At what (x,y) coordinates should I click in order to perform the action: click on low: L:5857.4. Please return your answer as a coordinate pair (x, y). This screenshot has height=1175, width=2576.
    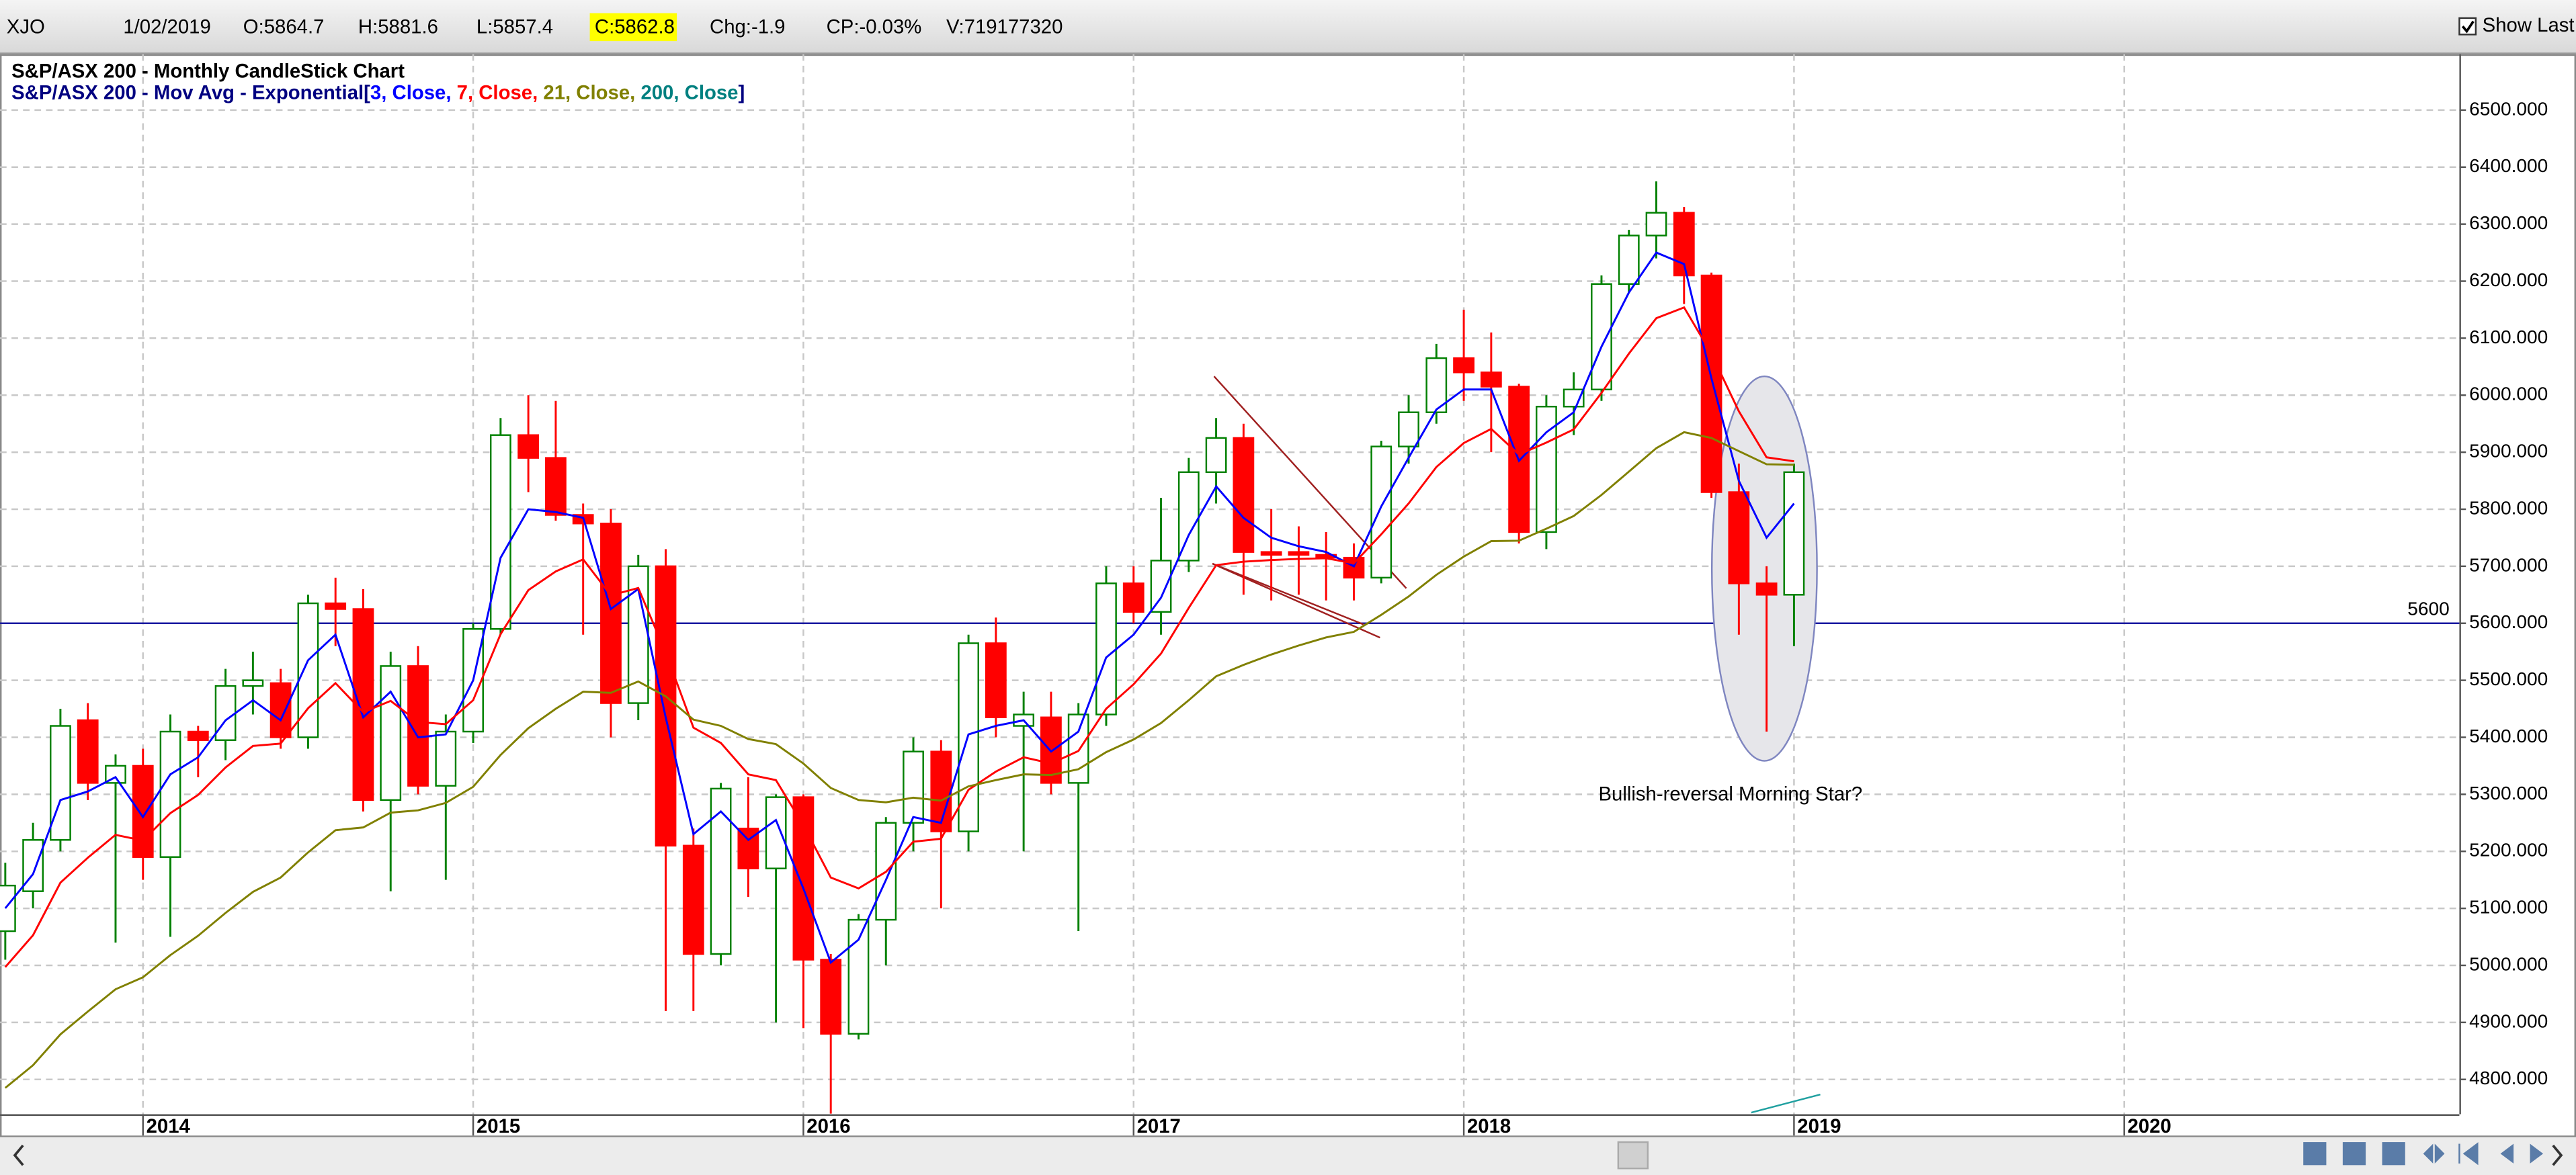
    Looking at the image, I should click on (514, 26).